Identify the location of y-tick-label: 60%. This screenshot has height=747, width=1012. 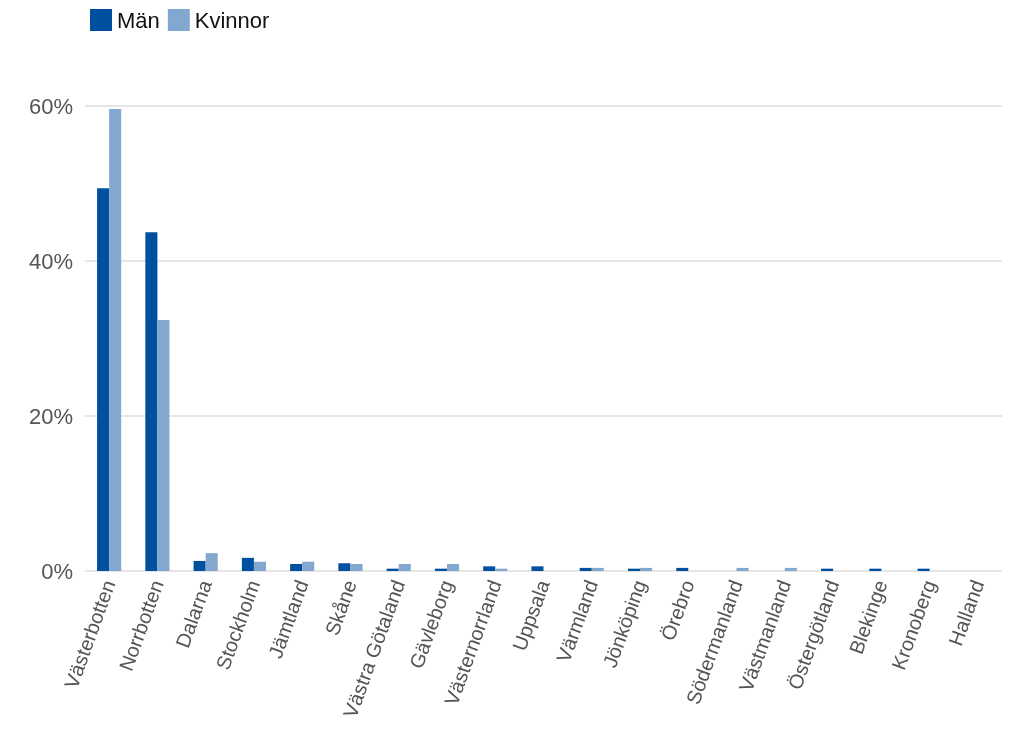
(50, 106).